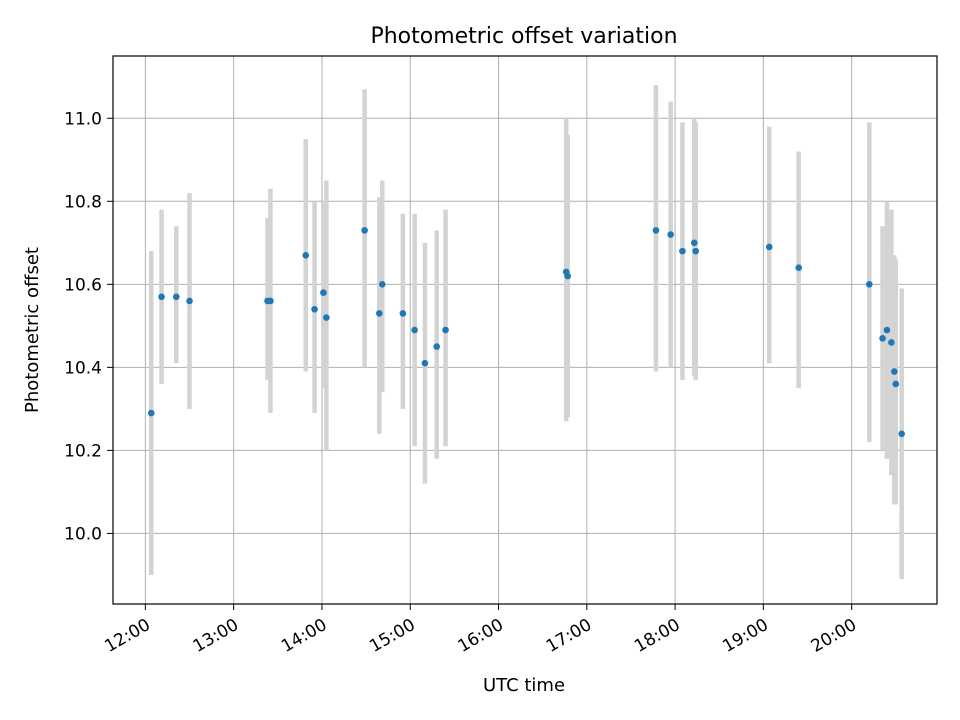 This screenshot has width=960, height=720. I want to click on y-axis-ticks: 10.0 10.2 10.4 10.6 10.8 11.0, so click(88, 326).